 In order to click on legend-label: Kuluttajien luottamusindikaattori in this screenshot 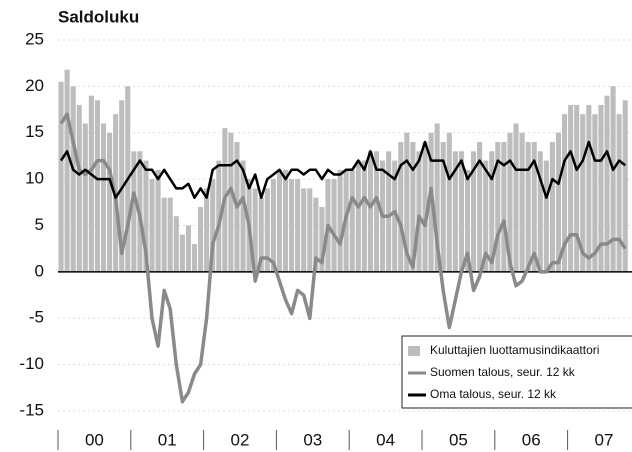, I will do `click(514, 350)`.